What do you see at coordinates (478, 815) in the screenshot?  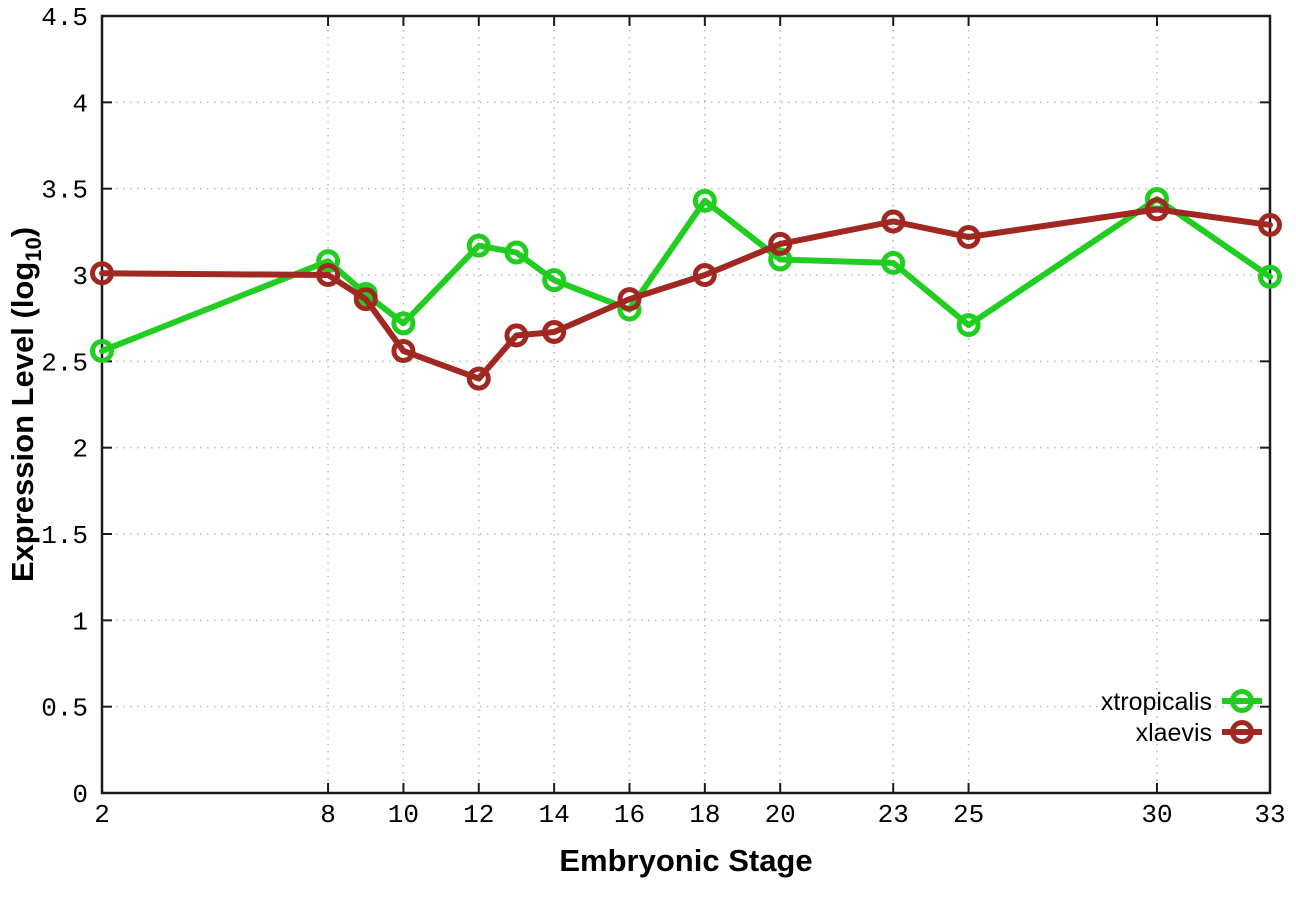 I see `x-tick-label: 12` at bounding box center [478, 815].